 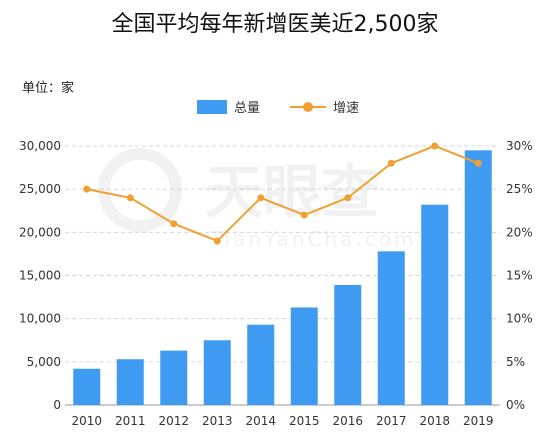 What do you see at coordinates (308, 107) in the screenshot?
I see `legend-line-swatch` at bounding box center [308, 107].